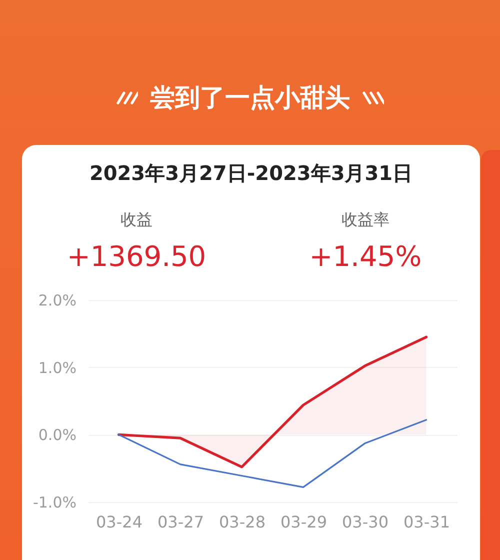 The image size is (500, 560). Describe the element at coordinates (54, 503) in the screenshot. I see `y-tick-label: -1.0%` at that location.